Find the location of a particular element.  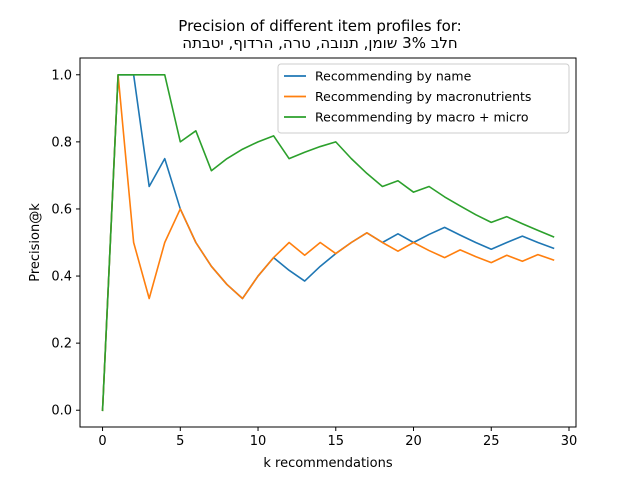

y-tick-label: 0.0 is located at coordinates (61, 411).